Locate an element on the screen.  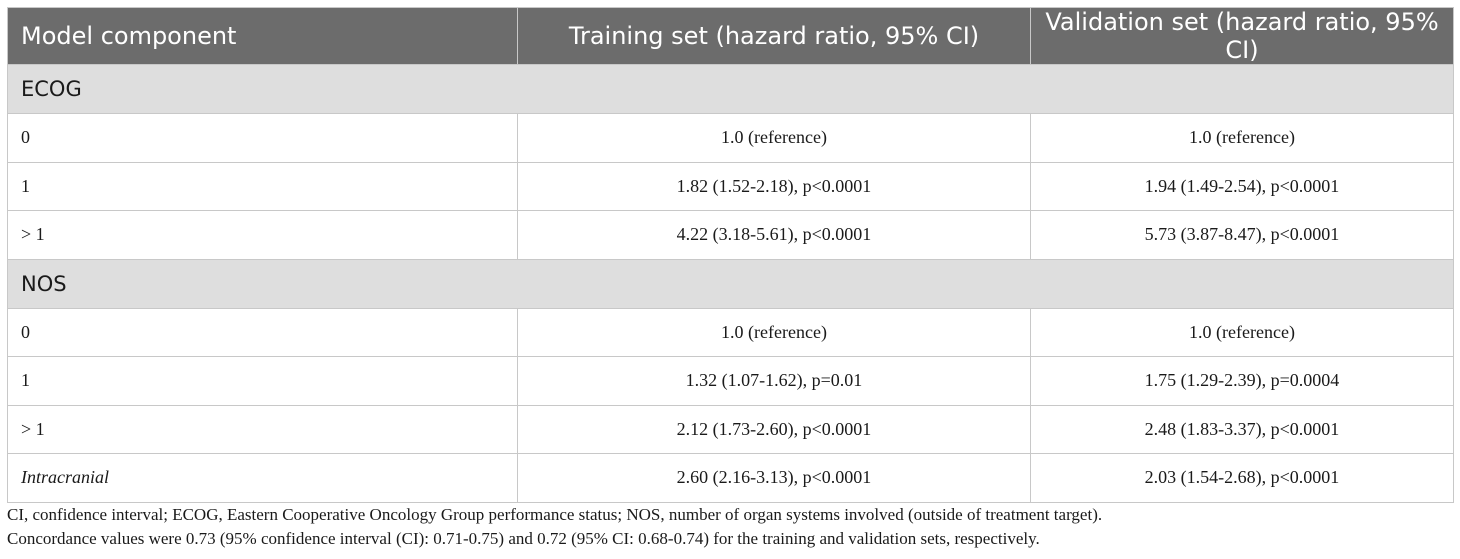
training-value: 4.22 (3.18-5.61), p<0.0001 is located at coordinates (774, 235).